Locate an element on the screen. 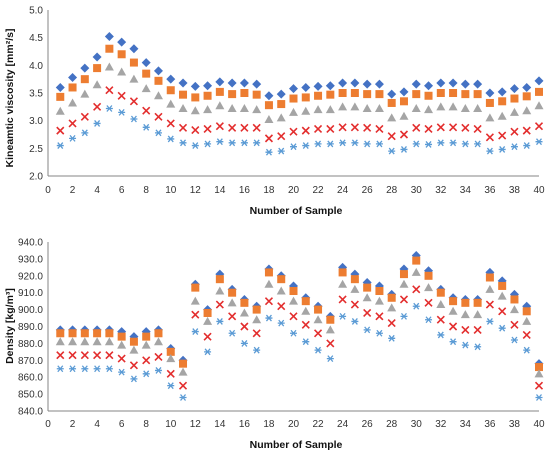  density-x-tick-label: 22 is located at coordinates (318, 424).